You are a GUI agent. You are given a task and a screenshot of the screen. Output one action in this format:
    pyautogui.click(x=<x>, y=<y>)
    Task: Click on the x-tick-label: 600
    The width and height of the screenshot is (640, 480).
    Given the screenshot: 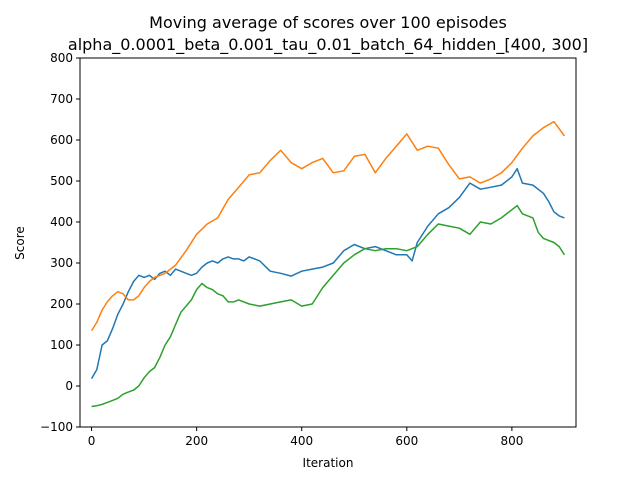 What is the action you would take?
    pyautogui.click(x=406, y=441)
    